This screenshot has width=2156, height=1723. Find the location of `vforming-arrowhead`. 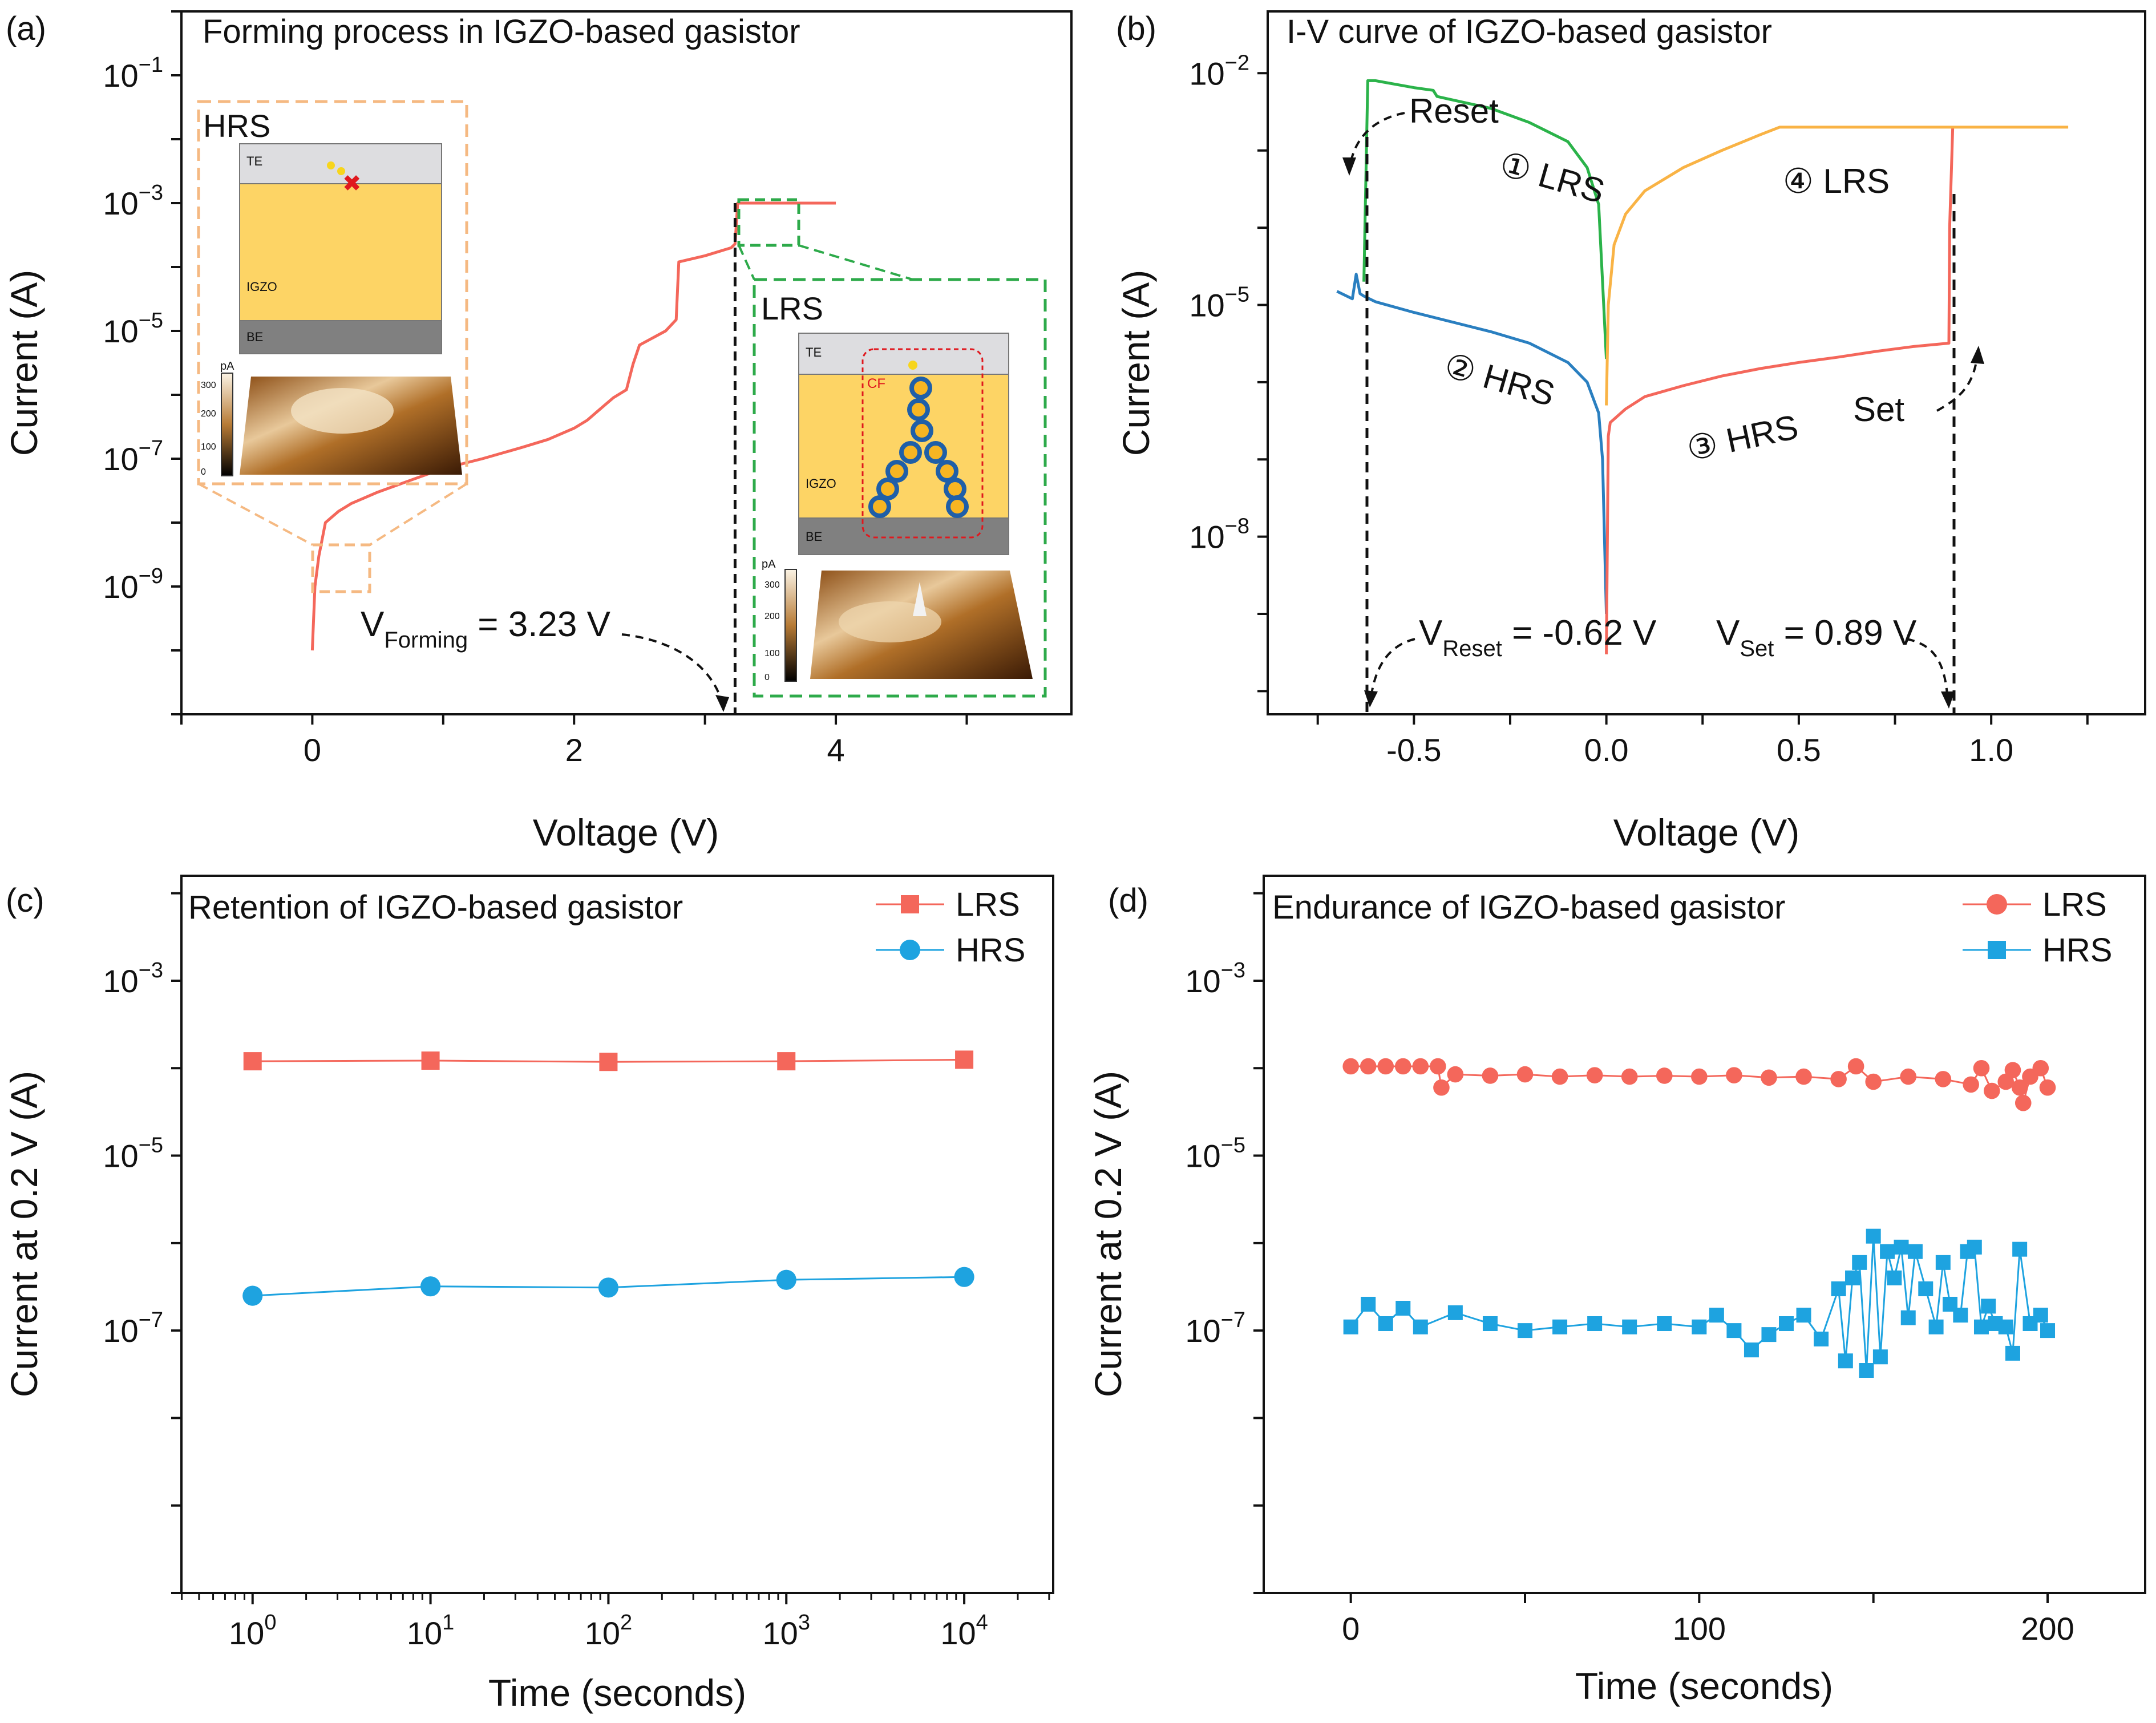

vforming-arrowhead is located at coordinates (722, 703).